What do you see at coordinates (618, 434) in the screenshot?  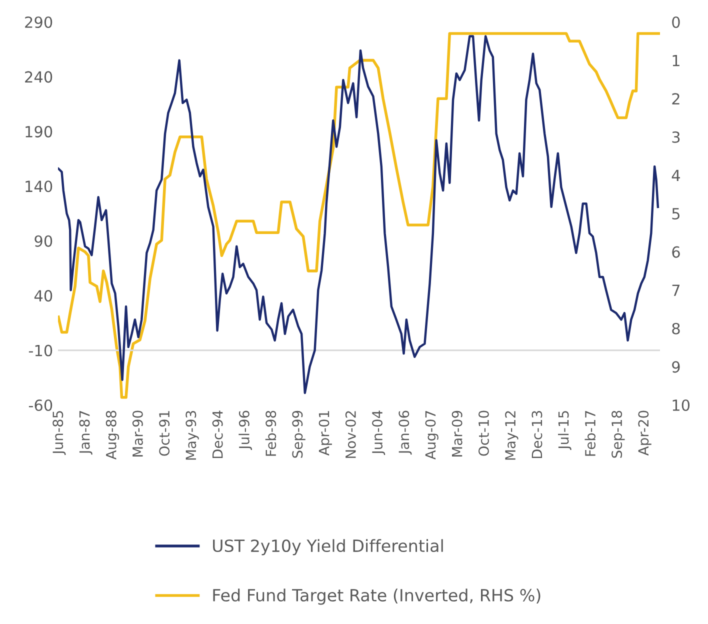 I see `x-tick-label: Sep-18` at bounding box center [618, 434].